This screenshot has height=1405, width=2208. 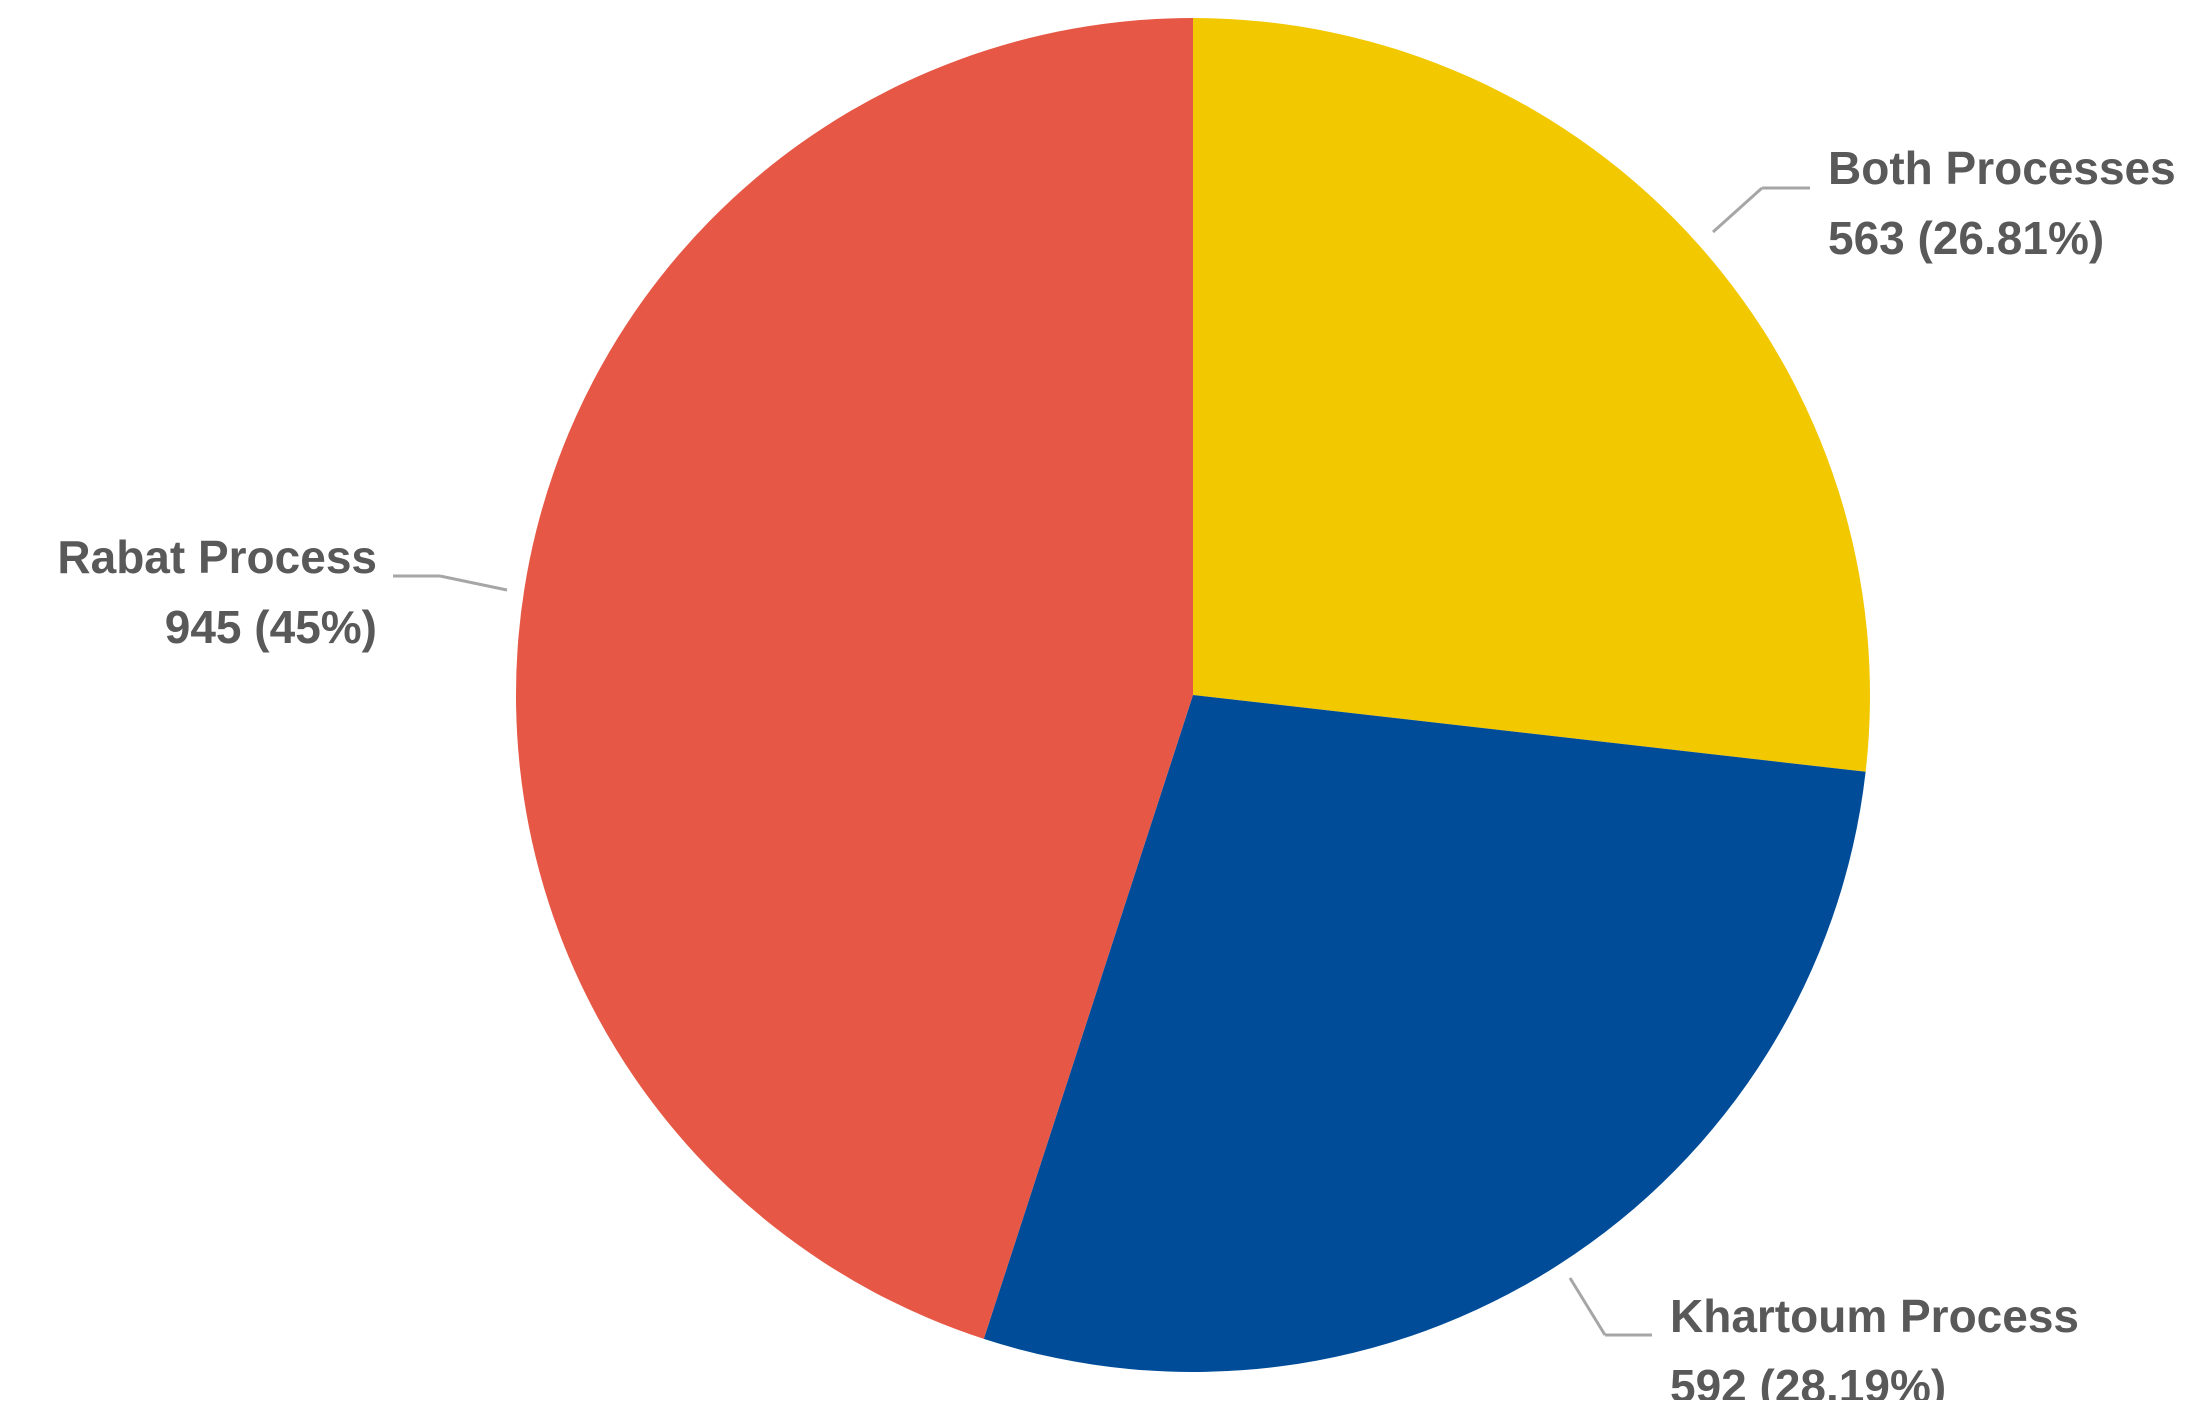 I want to click on leader-line-both-processes, so click(x=1737, y=210).